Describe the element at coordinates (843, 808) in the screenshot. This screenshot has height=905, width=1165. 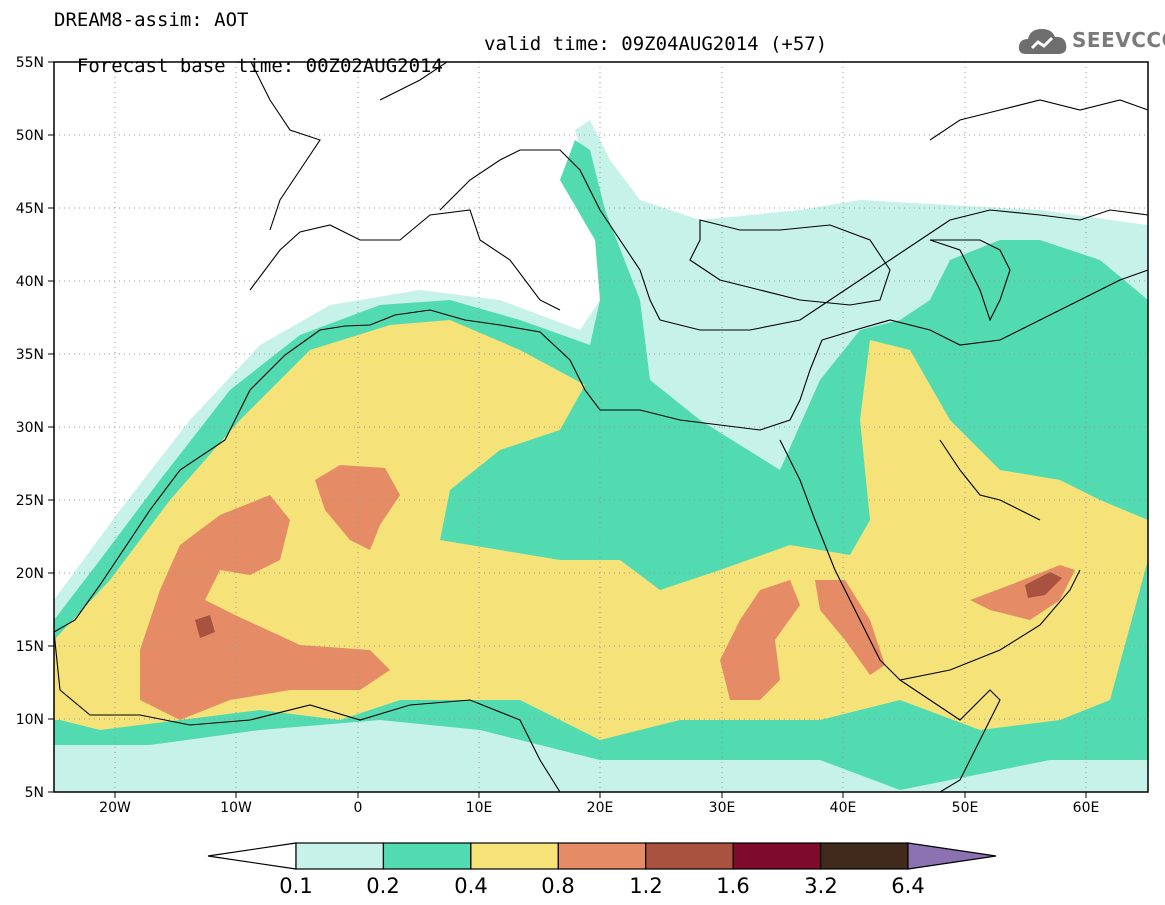
I see `lon-label: 40E` at that location.